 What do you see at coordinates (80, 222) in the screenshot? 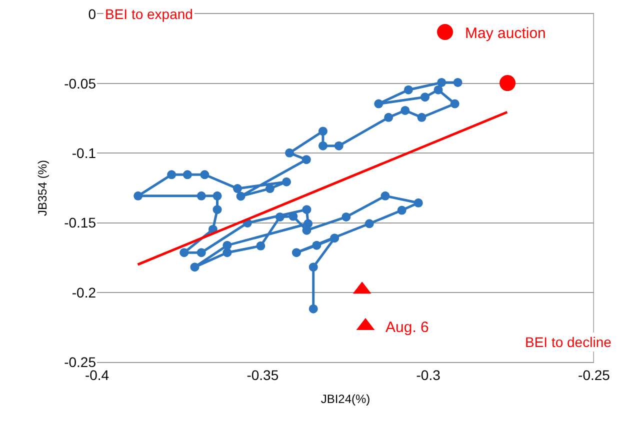
I see `y-tick-label: -0.15` at bounding box center [80, 222].